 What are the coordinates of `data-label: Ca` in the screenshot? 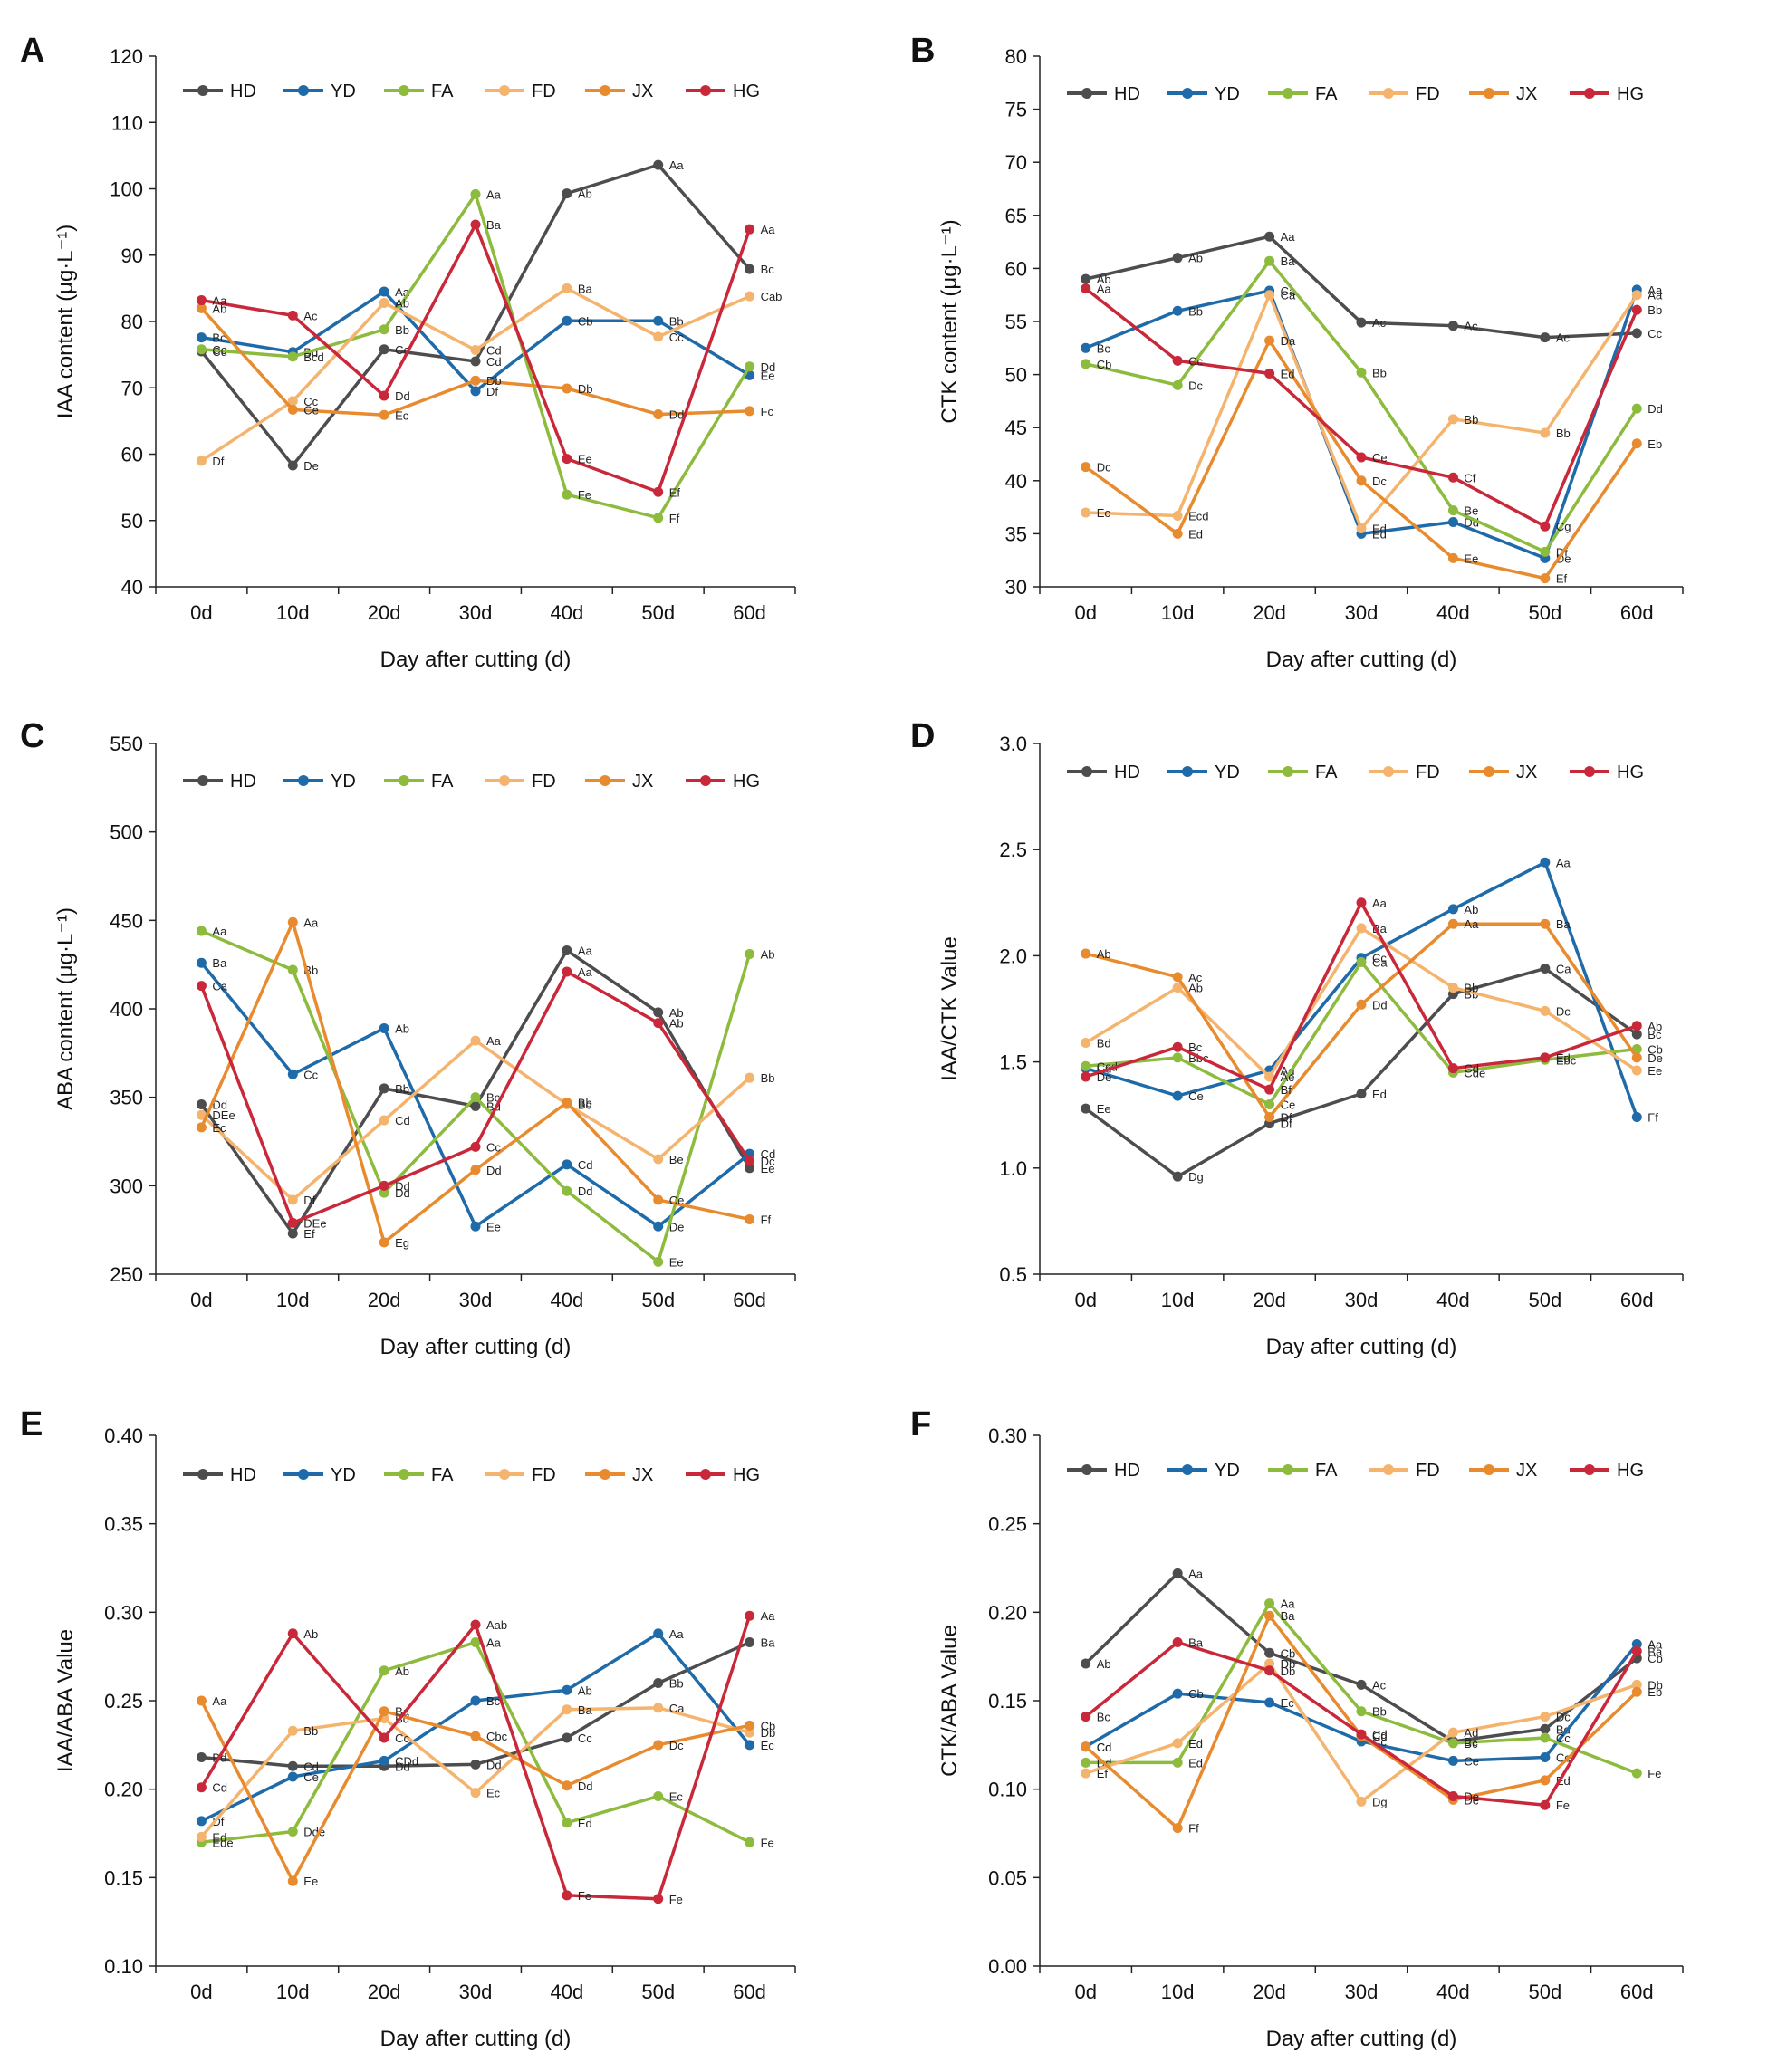 It's located at (1563, 969).